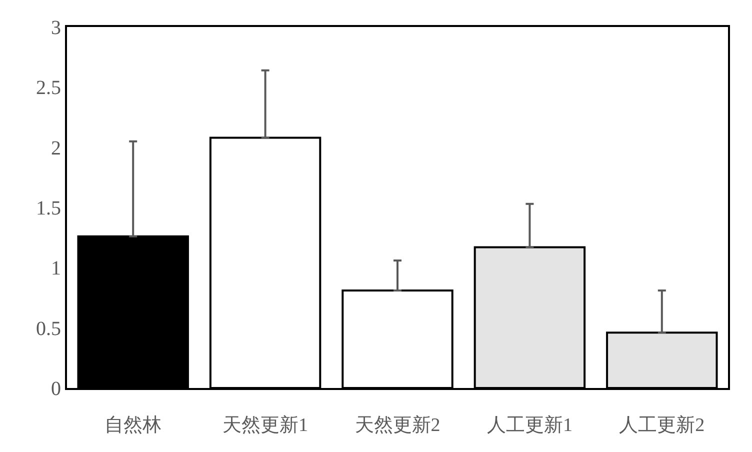  Describe the element at coordinates (56, 148) in the screenshot. I see `y-tick-label: 2` at that location.